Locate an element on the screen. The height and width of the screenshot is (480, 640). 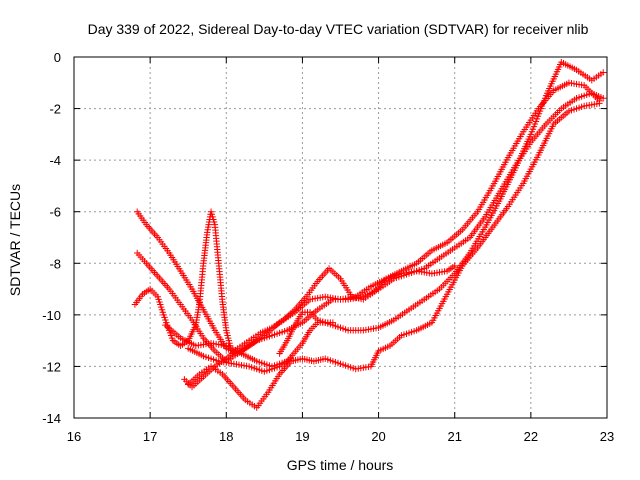
y-tick-label: -12 is located at coordinates (51, 366).